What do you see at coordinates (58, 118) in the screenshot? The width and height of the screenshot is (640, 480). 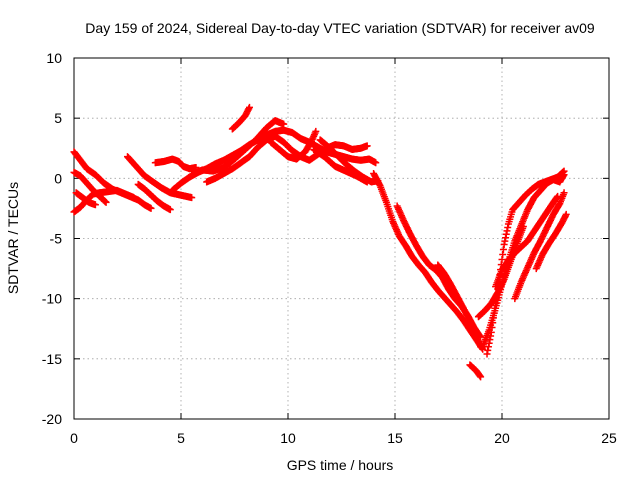 I see `y-tick-label: 5` at bounding box center [58, 118].